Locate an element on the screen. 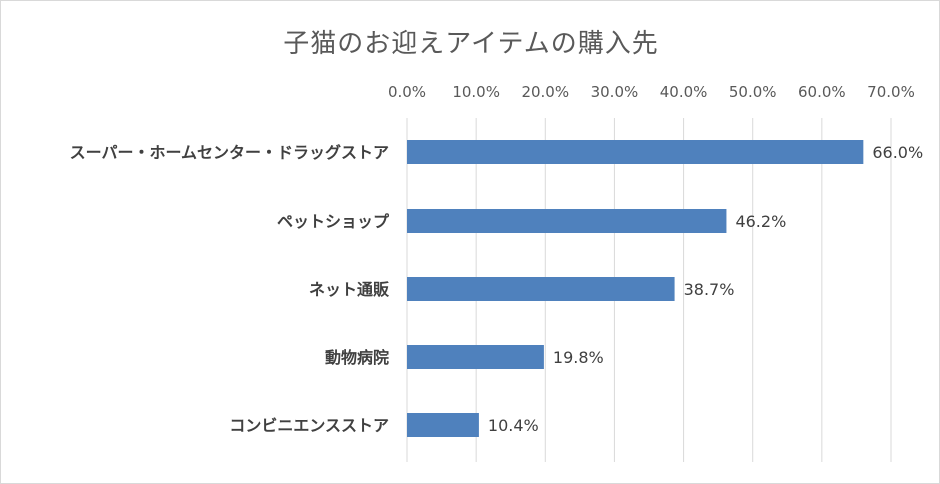 This screenshot has height=484, width=940. category-label: スーパー・ホームセンター・ドラッグストア is located at coordinates (229, 152).